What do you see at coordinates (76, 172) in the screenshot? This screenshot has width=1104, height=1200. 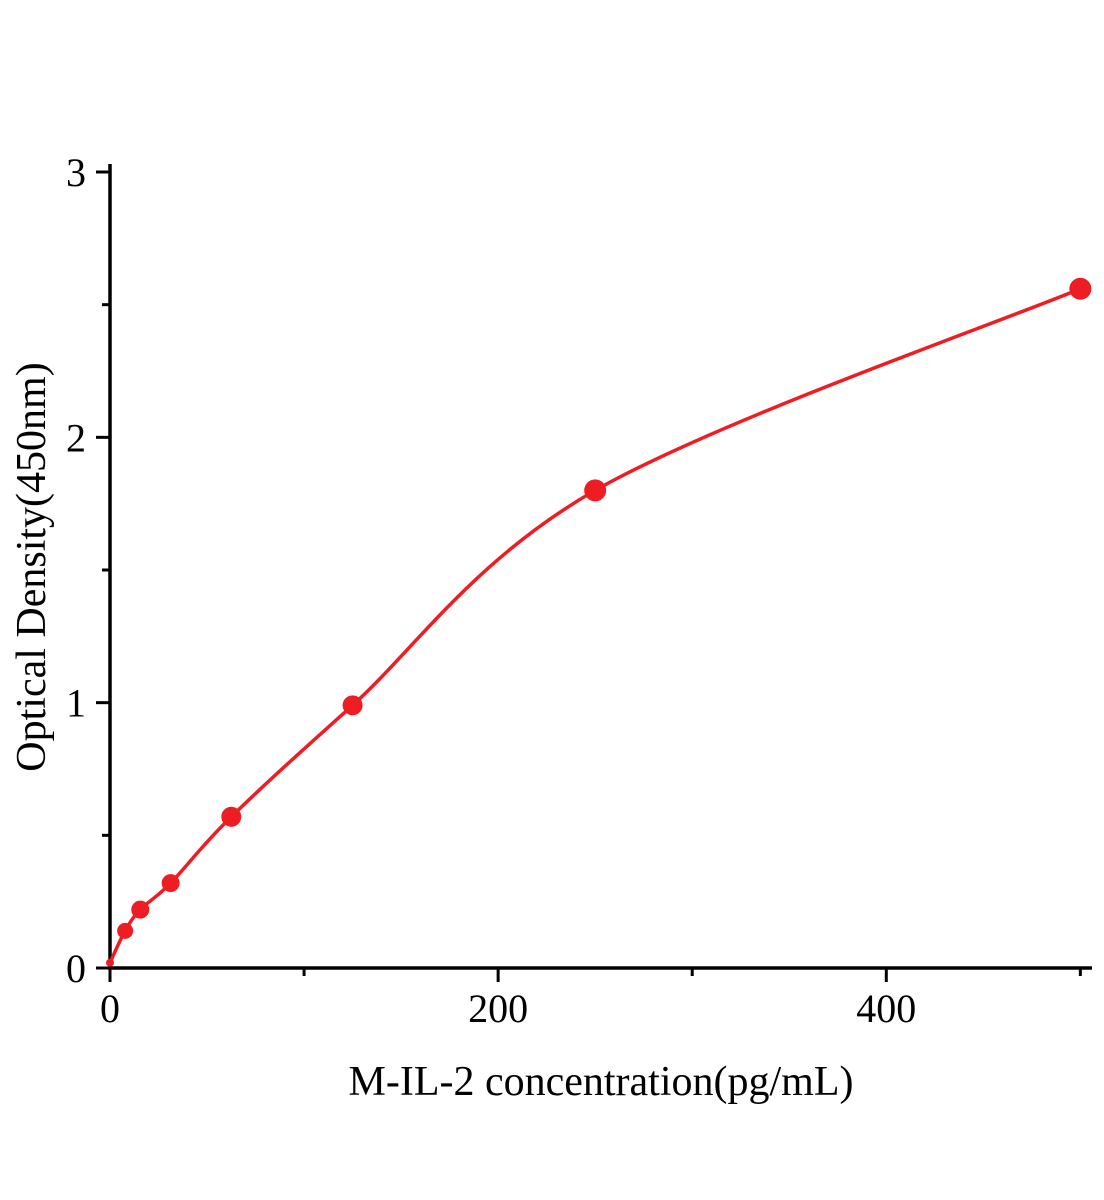 I see `y-tick-label: 3` at bounding box center [76, 172].